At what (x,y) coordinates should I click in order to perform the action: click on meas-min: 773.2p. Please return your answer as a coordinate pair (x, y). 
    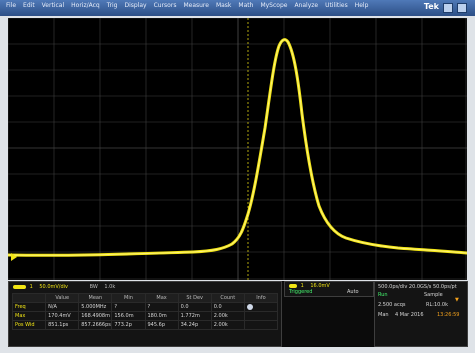
    Looking at the image, I should click on (128, 325).